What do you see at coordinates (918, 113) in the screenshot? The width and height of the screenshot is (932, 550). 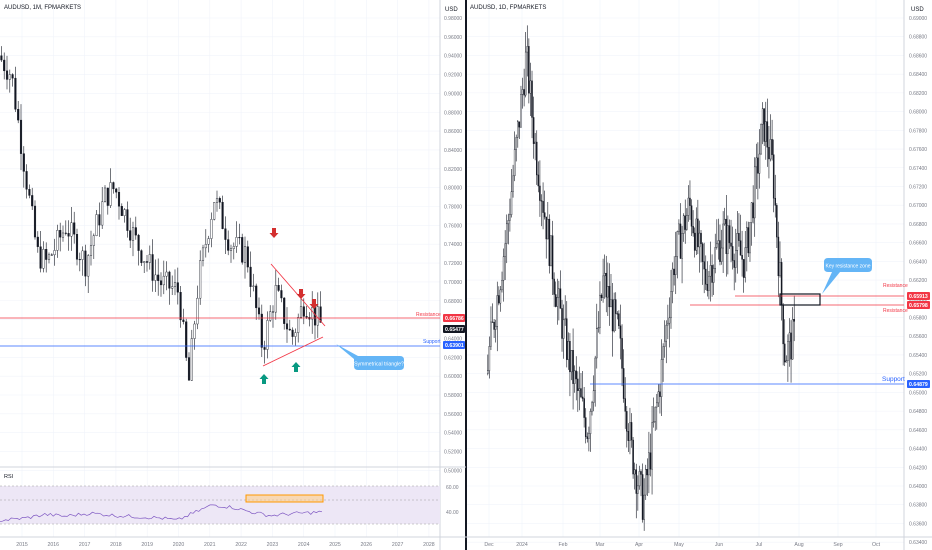 I see `right-price-tick: 0.68000` at bounding box center [918, 113].